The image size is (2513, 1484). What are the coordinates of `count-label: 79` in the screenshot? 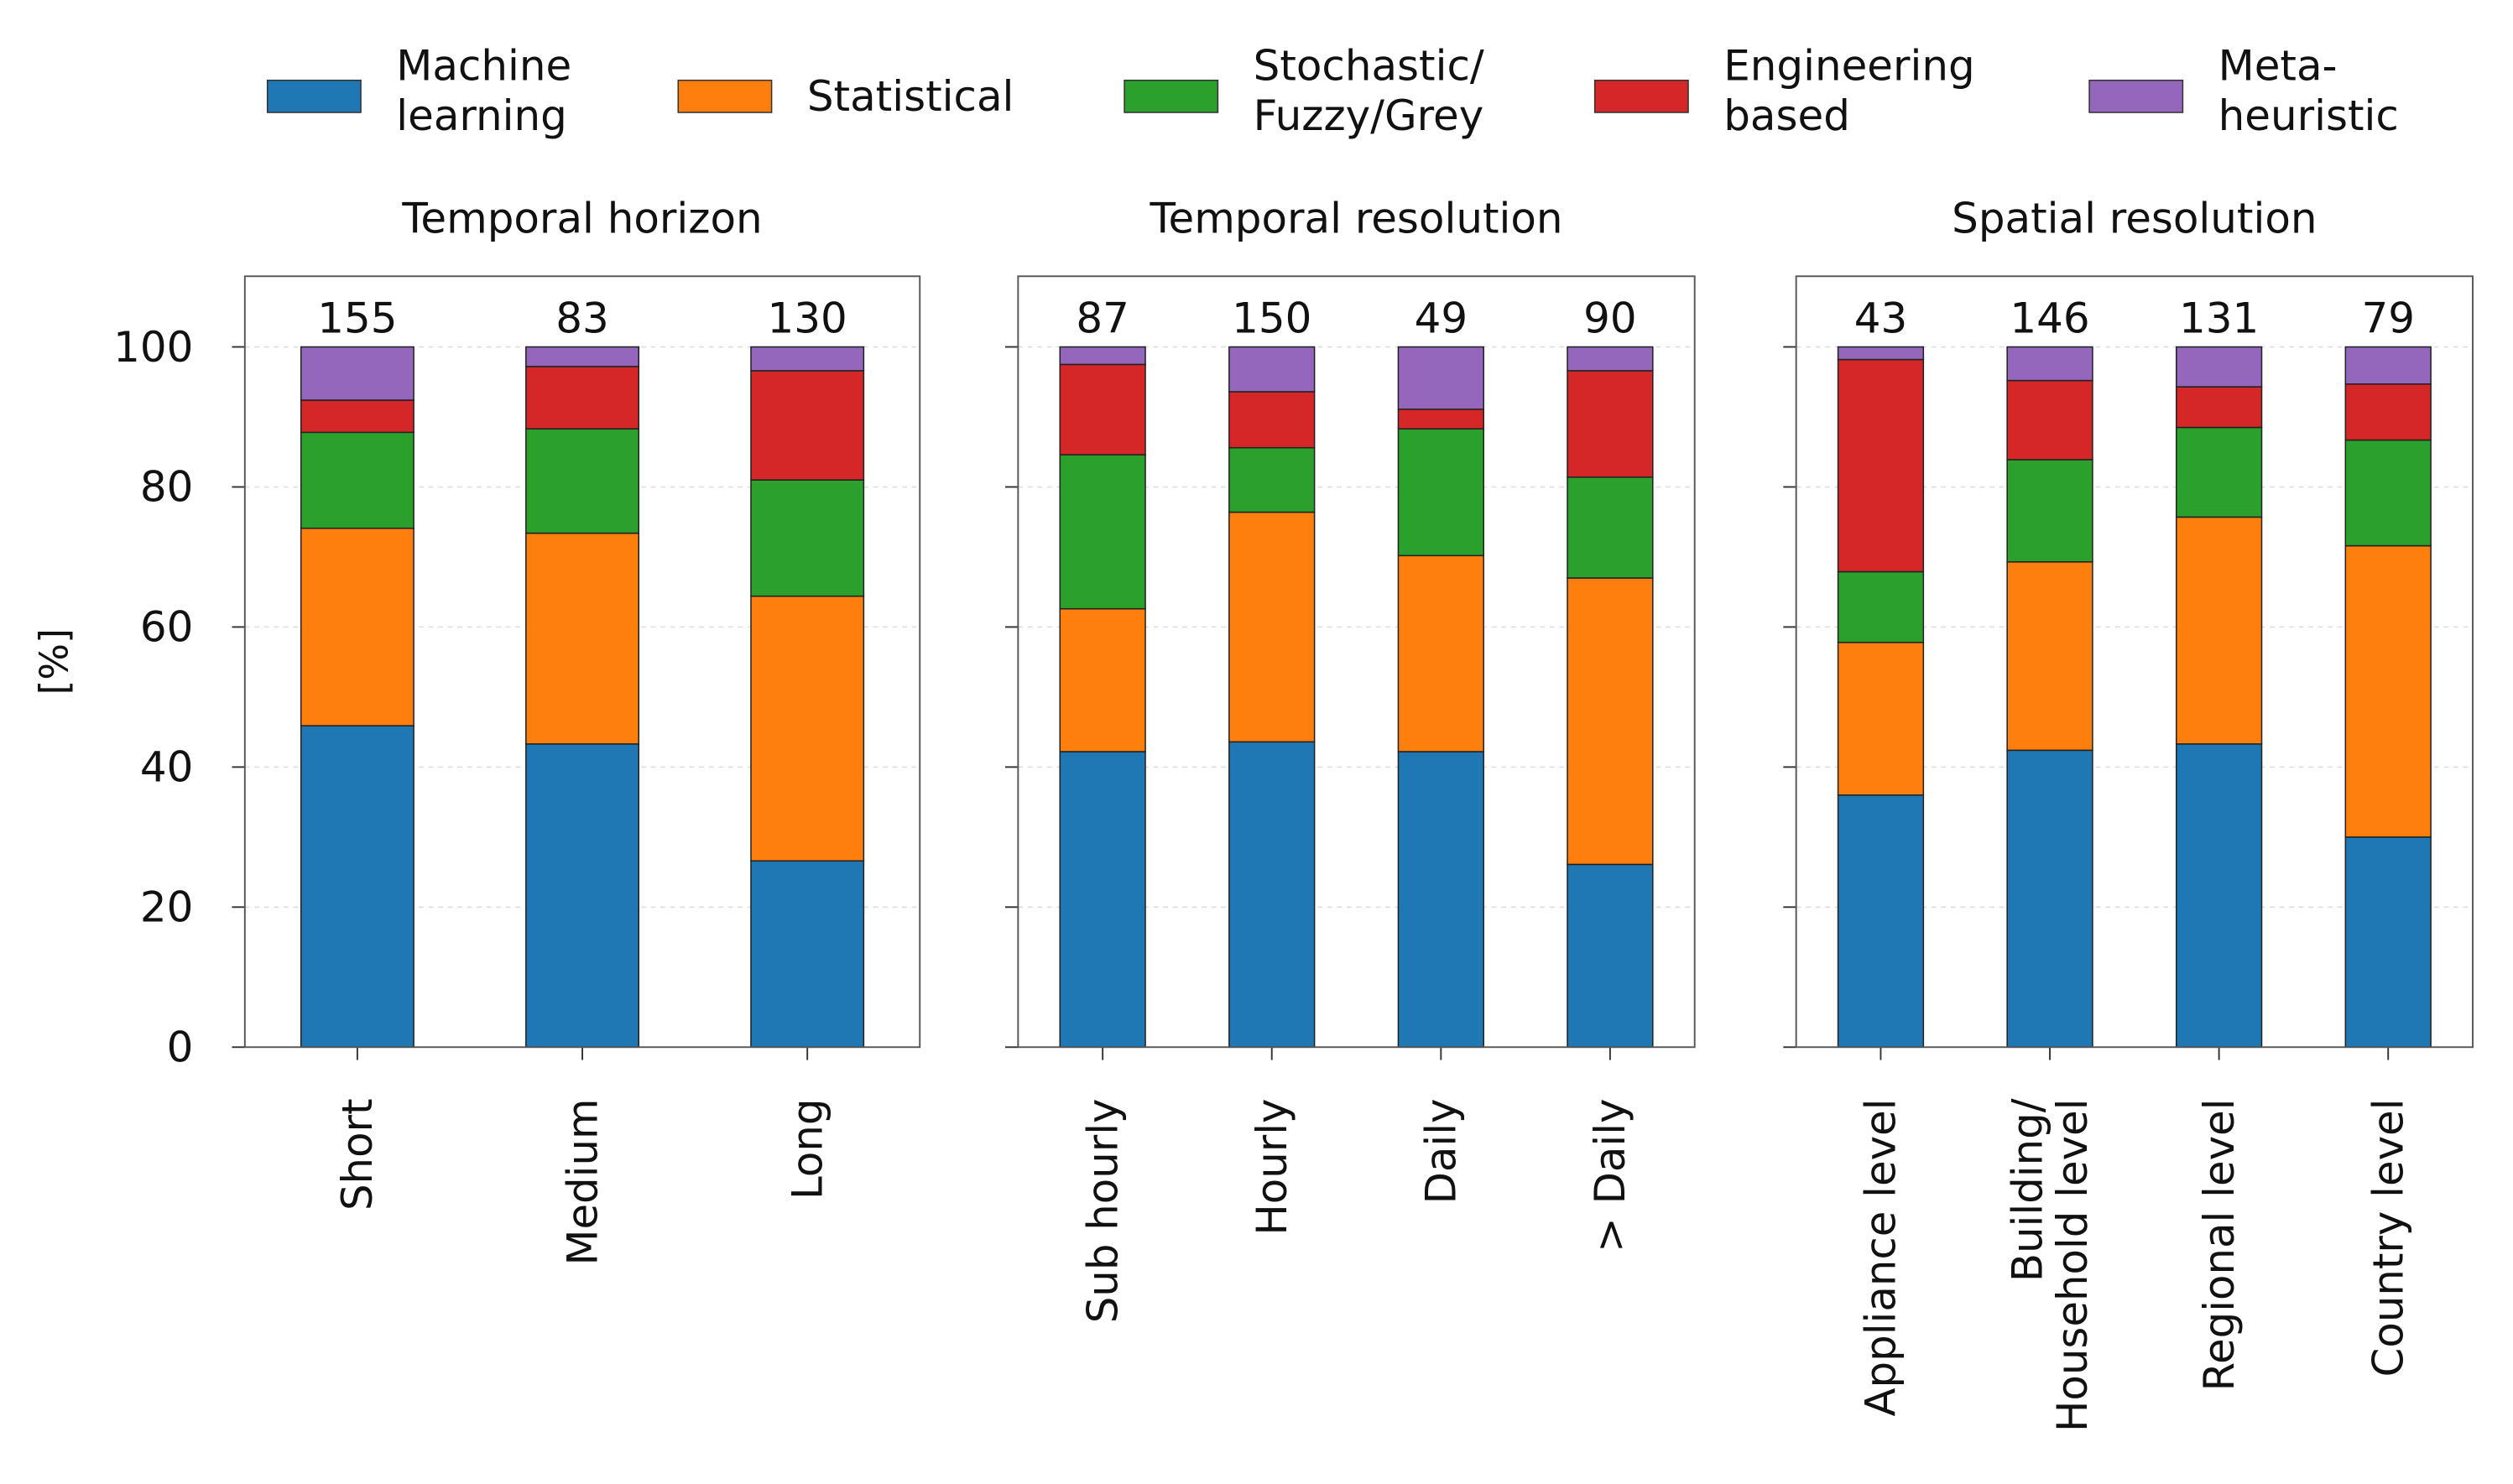 It's located at (2388, 318).